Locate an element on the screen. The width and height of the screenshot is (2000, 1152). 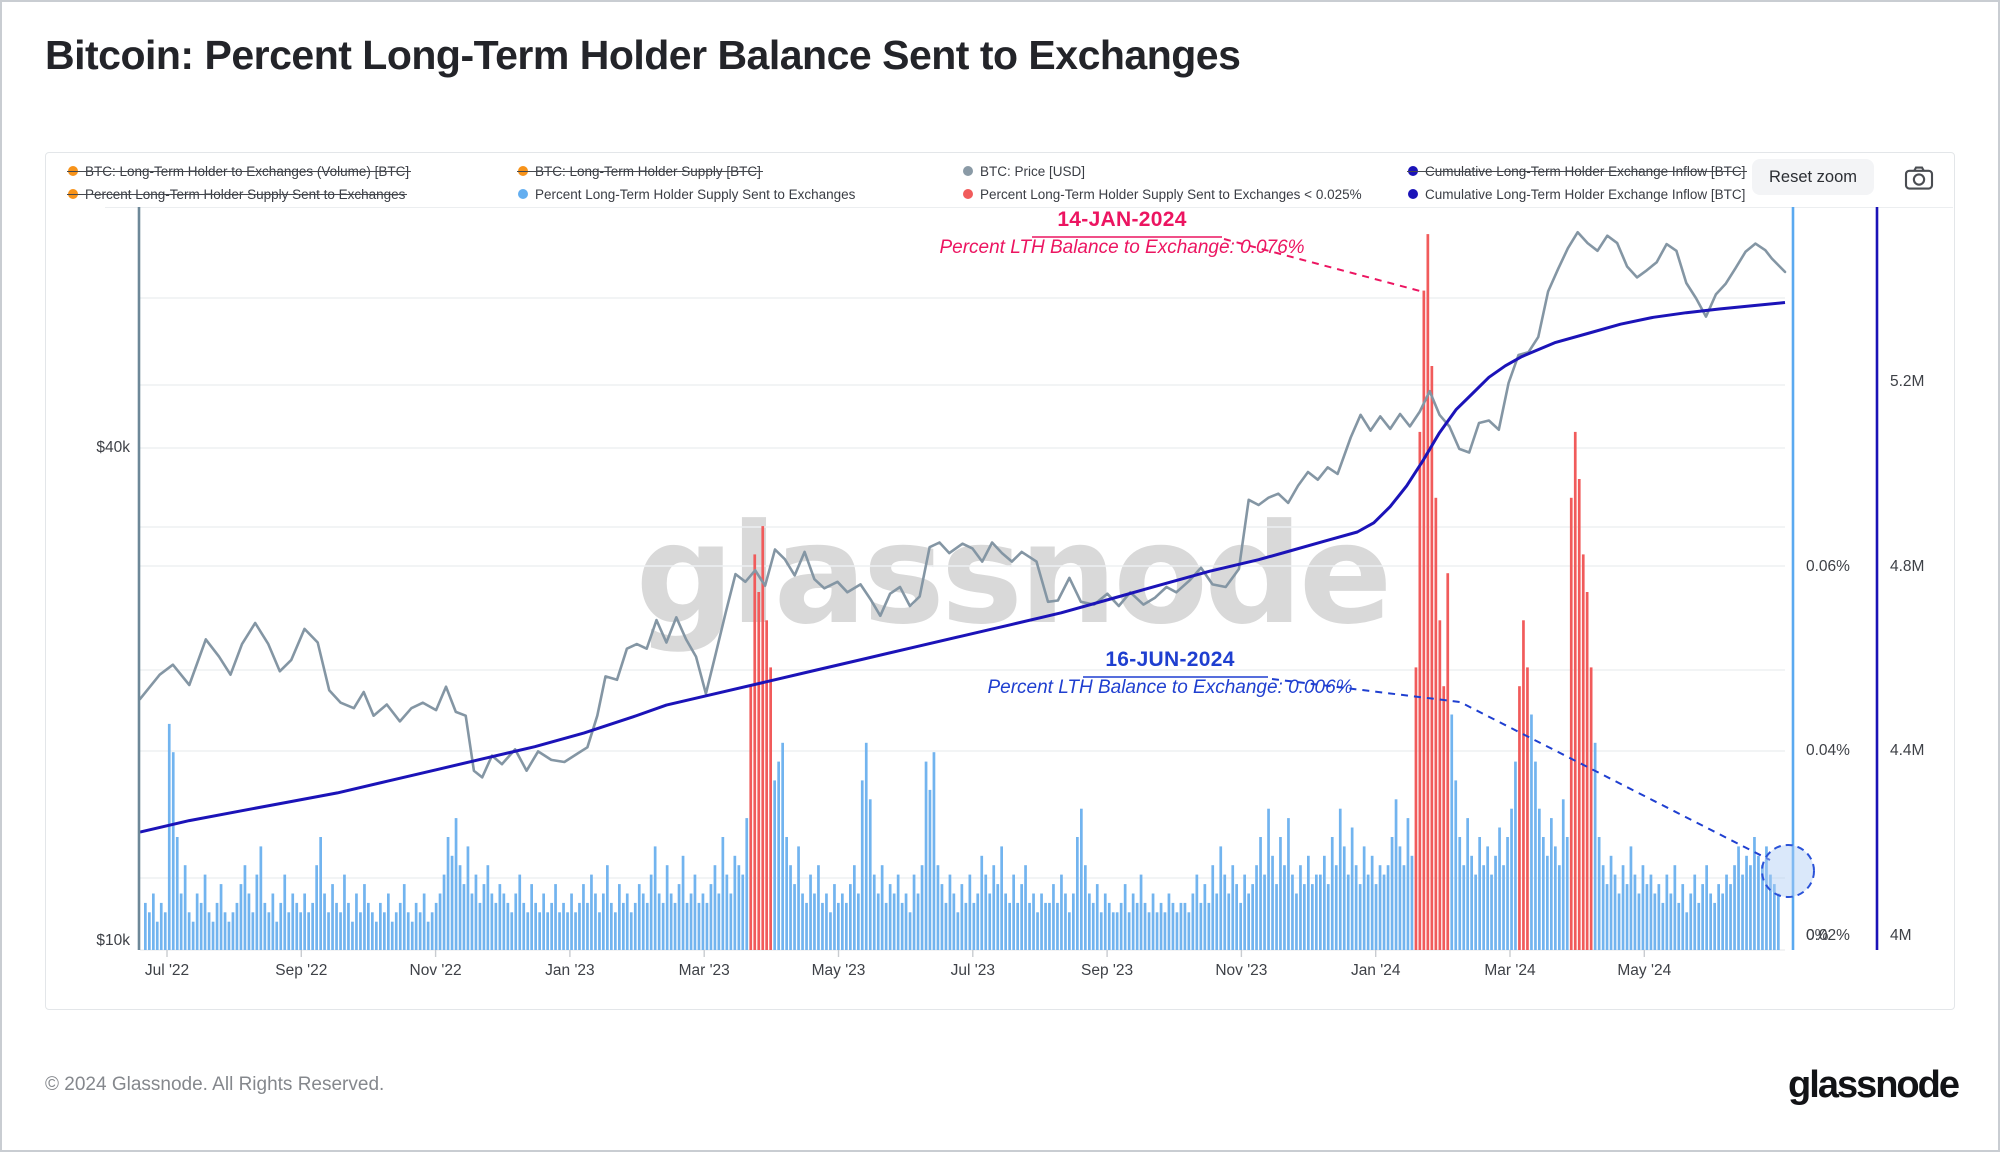
annotation-text: Percent LTH Balance to Exchange: 0.006% is located at coordinates (1170, 687).